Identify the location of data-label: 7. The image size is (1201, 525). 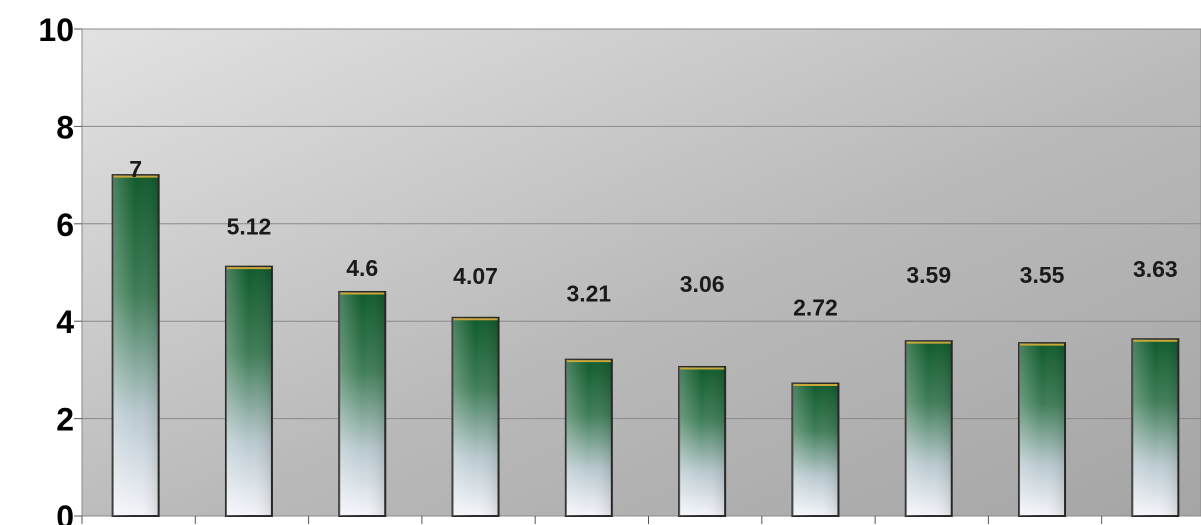
(135, 169).